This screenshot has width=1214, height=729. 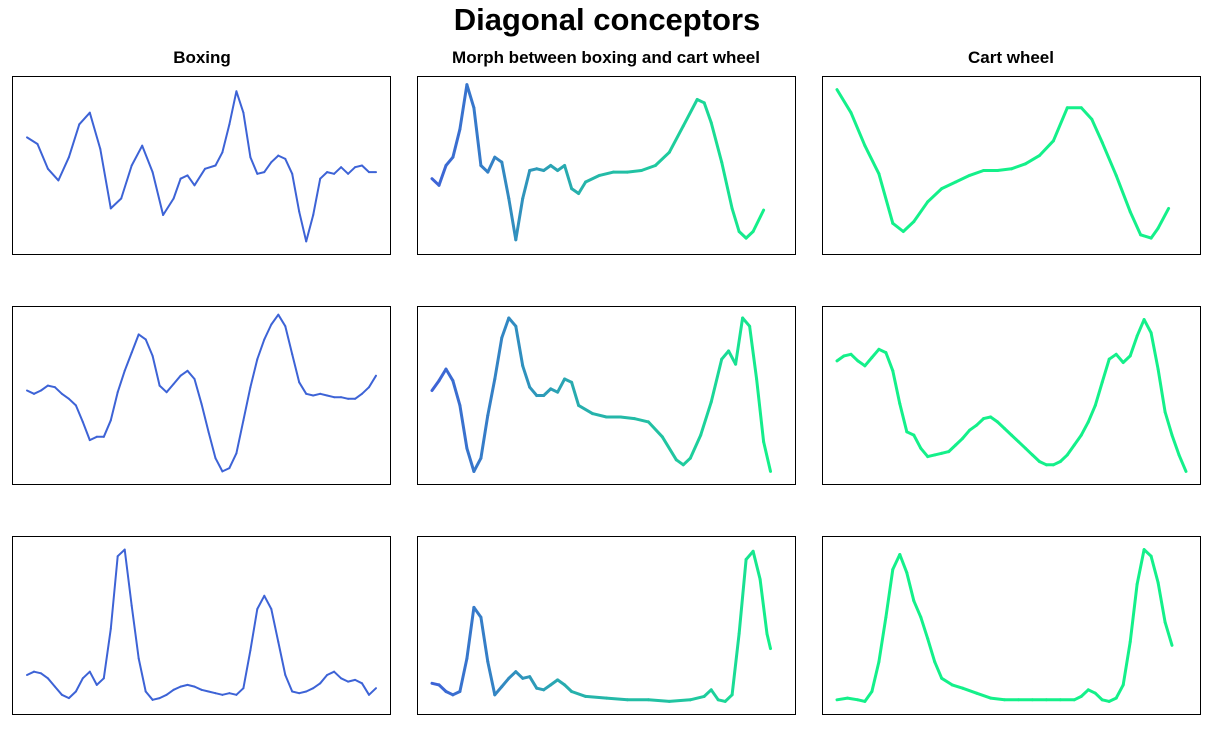 What do you see at coordinates (1011, 165) in the screenshot?
I see `panel-cartwheel-row1` at bounding box center [1011, 165].